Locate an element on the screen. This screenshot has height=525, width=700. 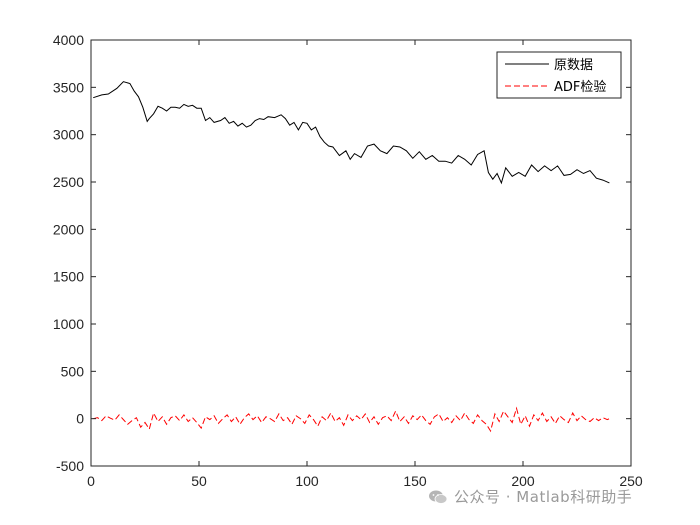
legend: 原数据 ADF检验 is located at coordinates (559, 75).